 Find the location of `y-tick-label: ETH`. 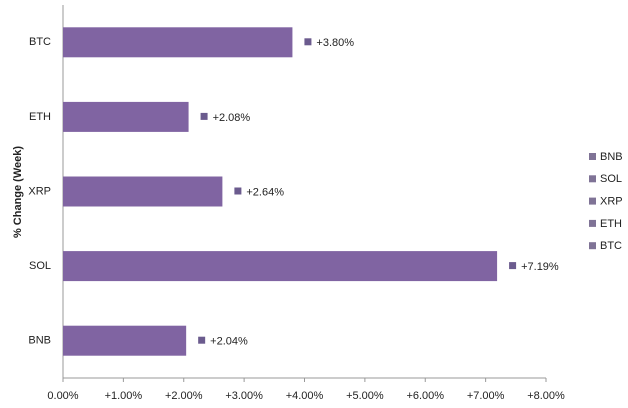

y-tick-label: ETH is located at coordinates (40, 117).